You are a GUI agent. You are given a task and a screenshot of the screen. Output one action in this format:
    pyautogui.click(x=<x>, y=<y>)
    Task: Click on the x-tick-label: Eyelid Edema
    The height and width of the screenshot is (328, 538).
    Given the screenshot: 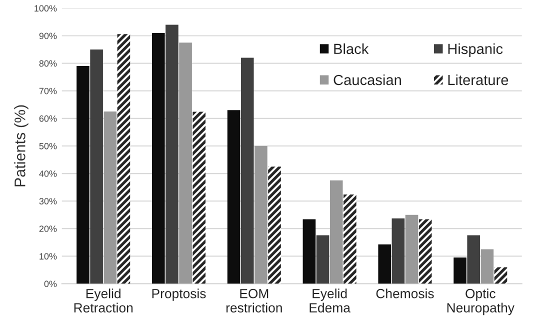 What is the action you would take?
    pyautogui.click(x=330, y=300)
    